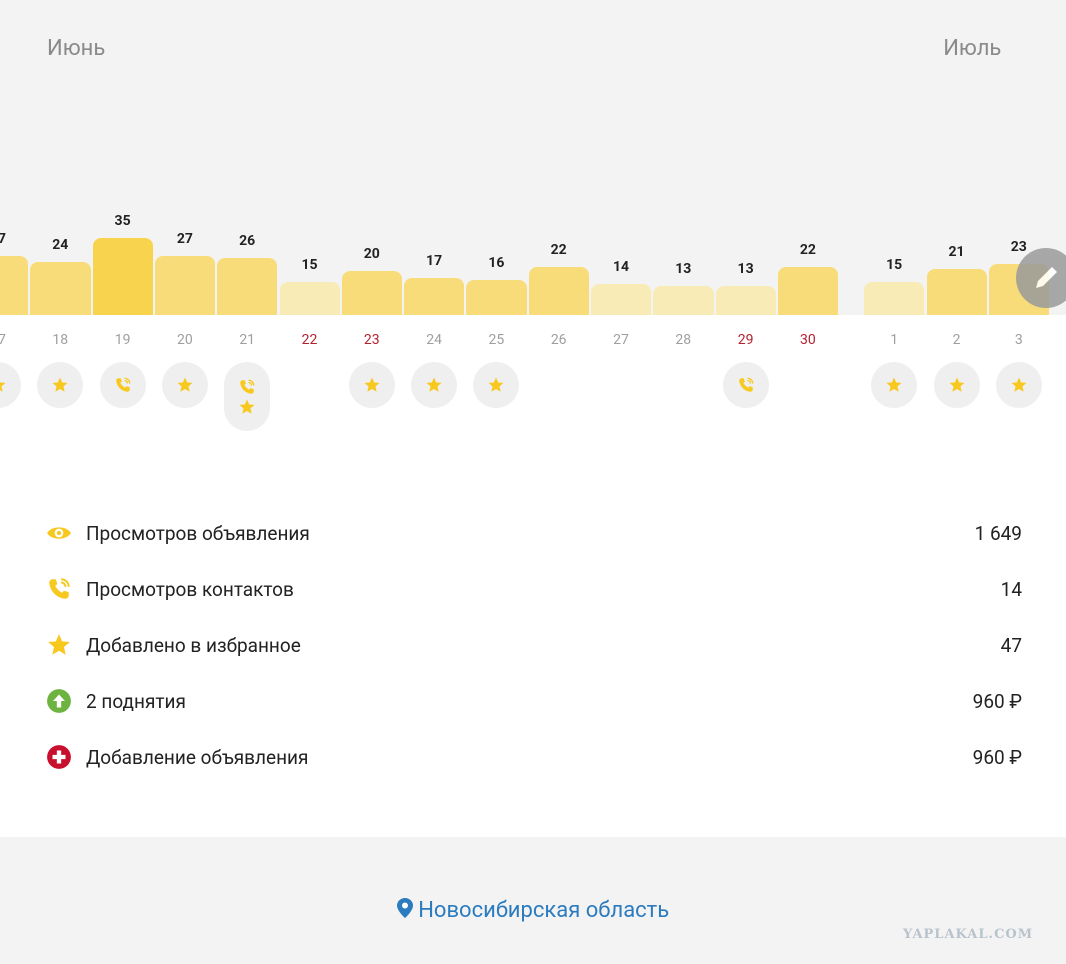  What do you see at coordinates (956, 340) in the screenshot?
I see `day-label: 2` at bounding box center [956, 340].